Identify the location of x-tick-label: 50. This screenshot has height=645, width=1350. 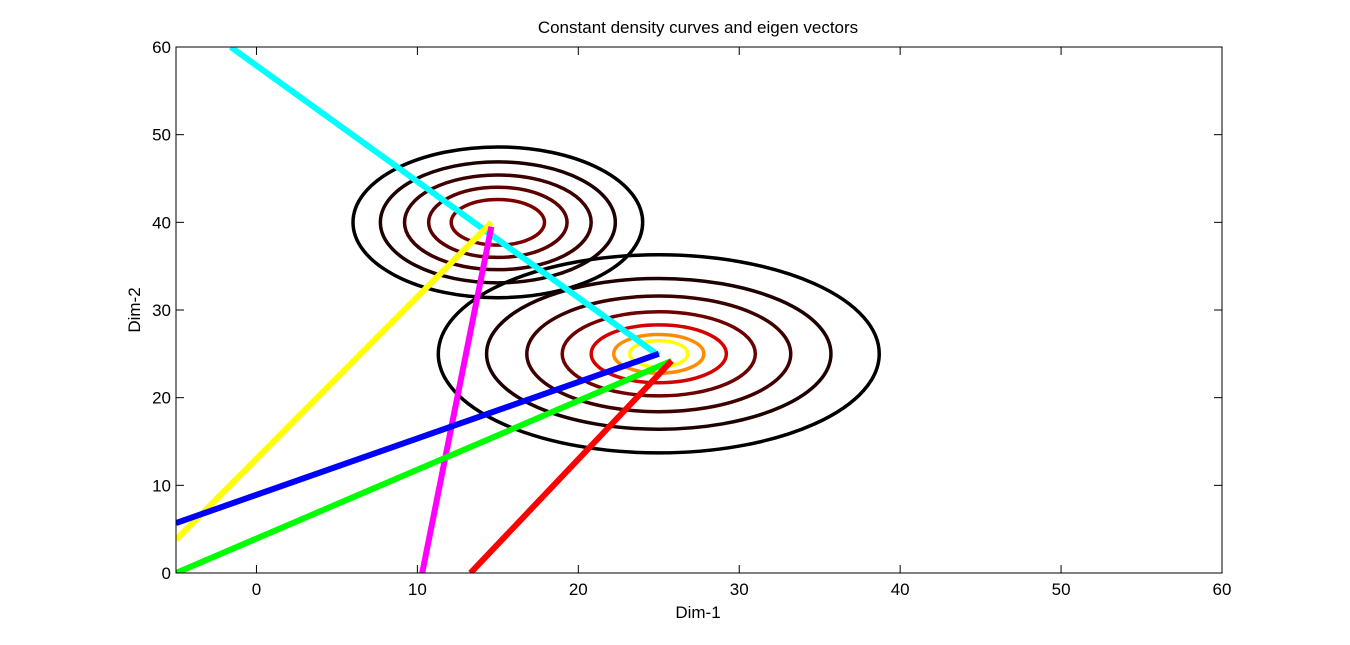
(1061, 589).